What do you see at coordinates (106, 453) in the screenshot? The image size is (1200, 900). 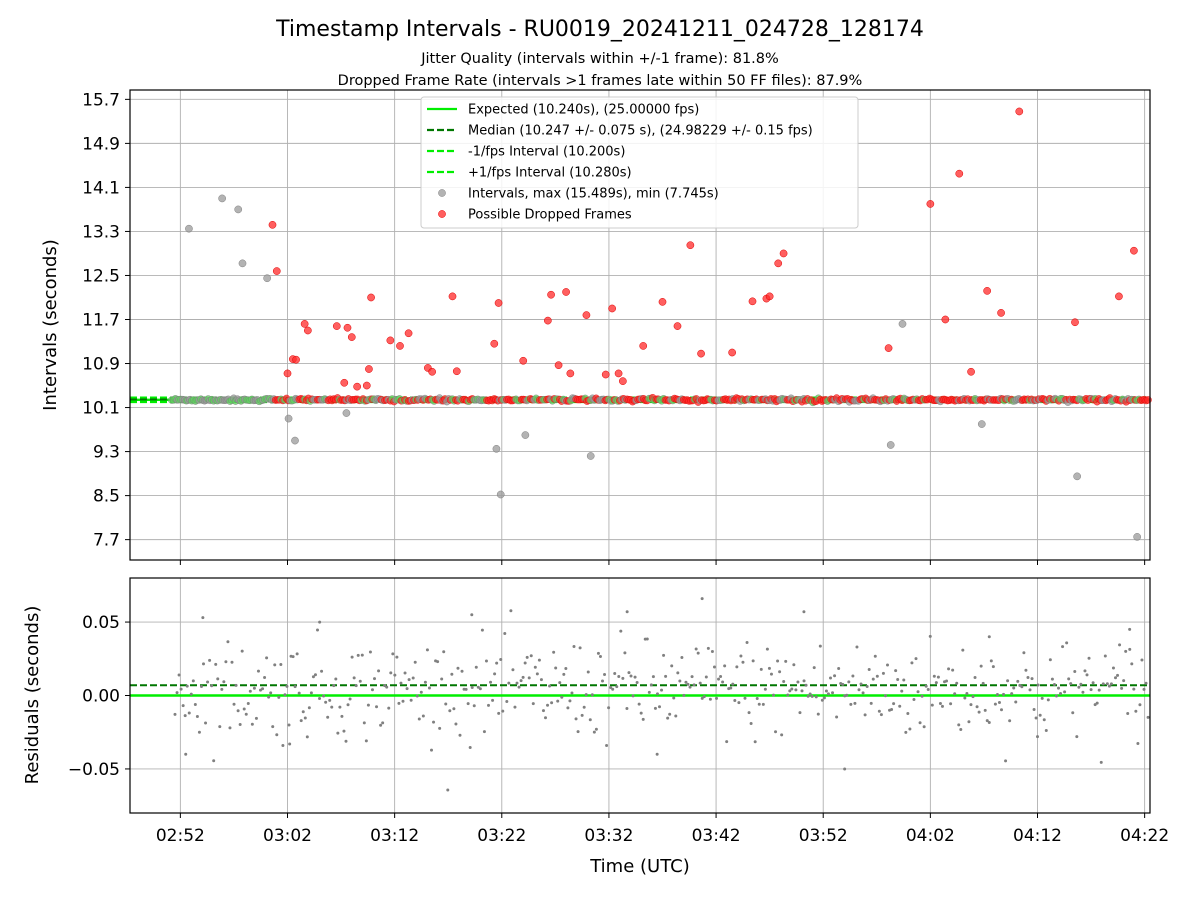 I see `intervals-y-tick-label: 9.3` at bounding box center [106, 453].